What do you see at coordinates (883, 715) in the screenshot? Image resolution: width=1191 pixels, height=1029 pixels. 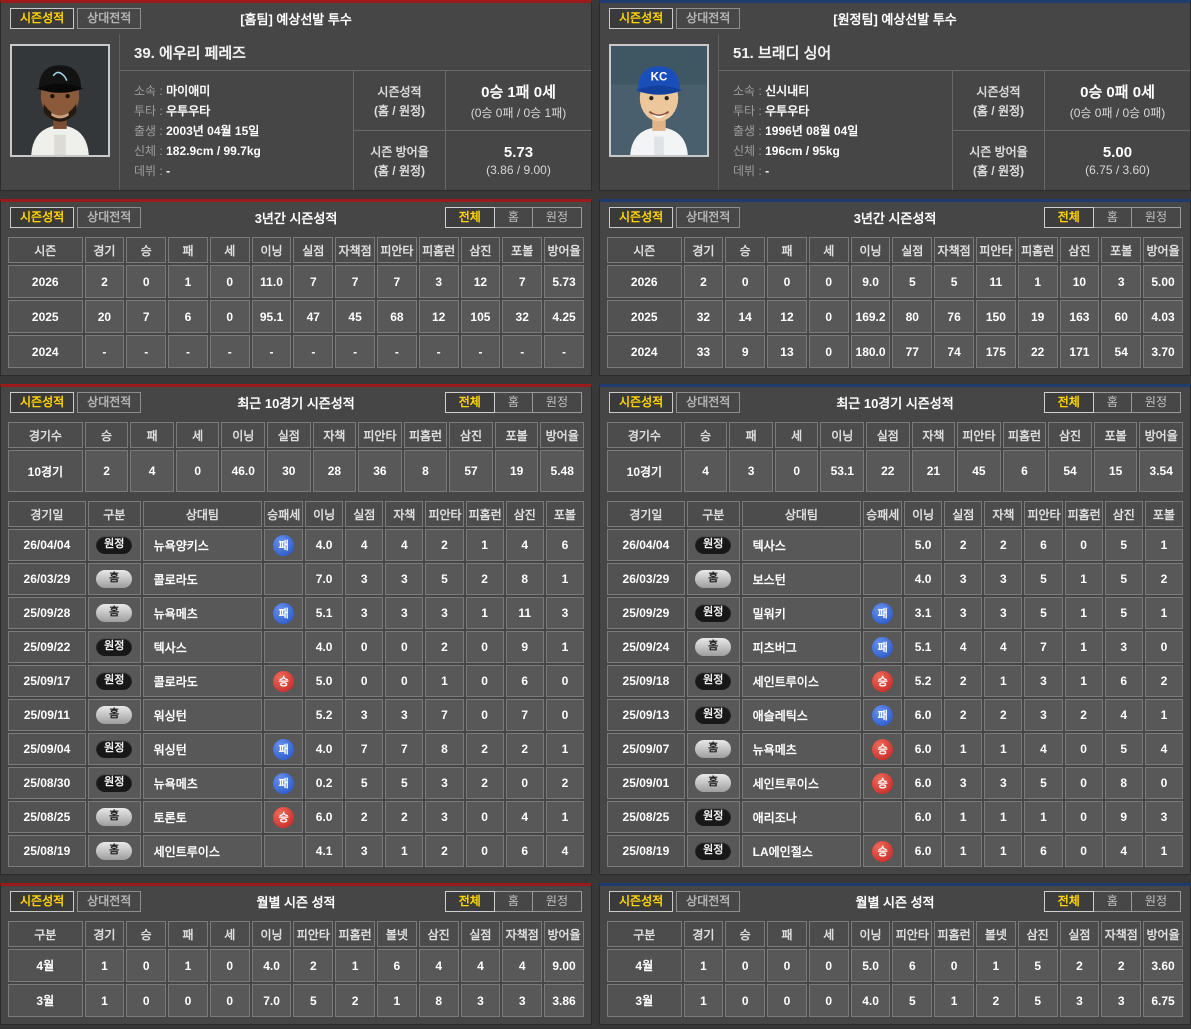 I see `result-badge: 패` at bounding box center [883, 715].